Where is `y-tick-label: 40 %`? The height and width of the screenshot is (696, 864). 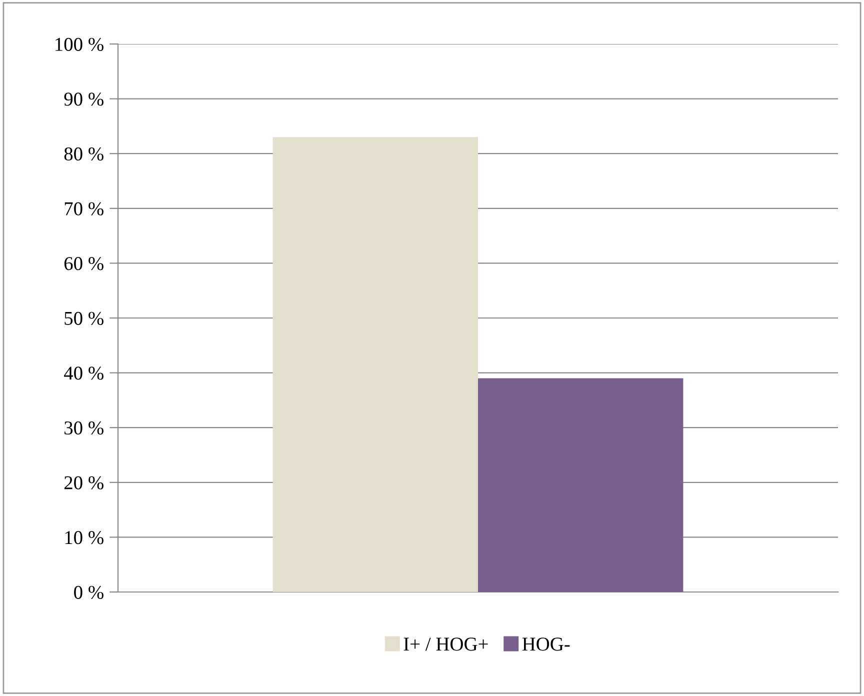 y-tick-label: 40 % is located at coordinates (84, 373).